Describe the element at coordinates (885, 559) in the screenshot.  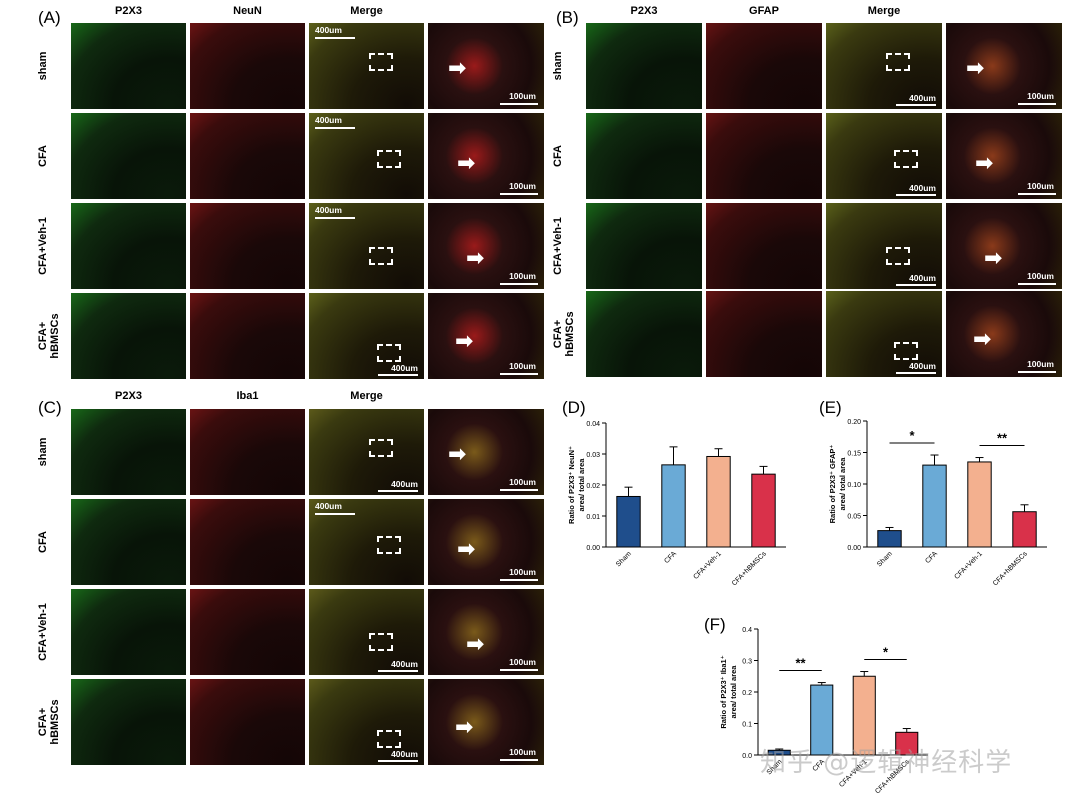
I see `x-tick-label: Sham` at that location.